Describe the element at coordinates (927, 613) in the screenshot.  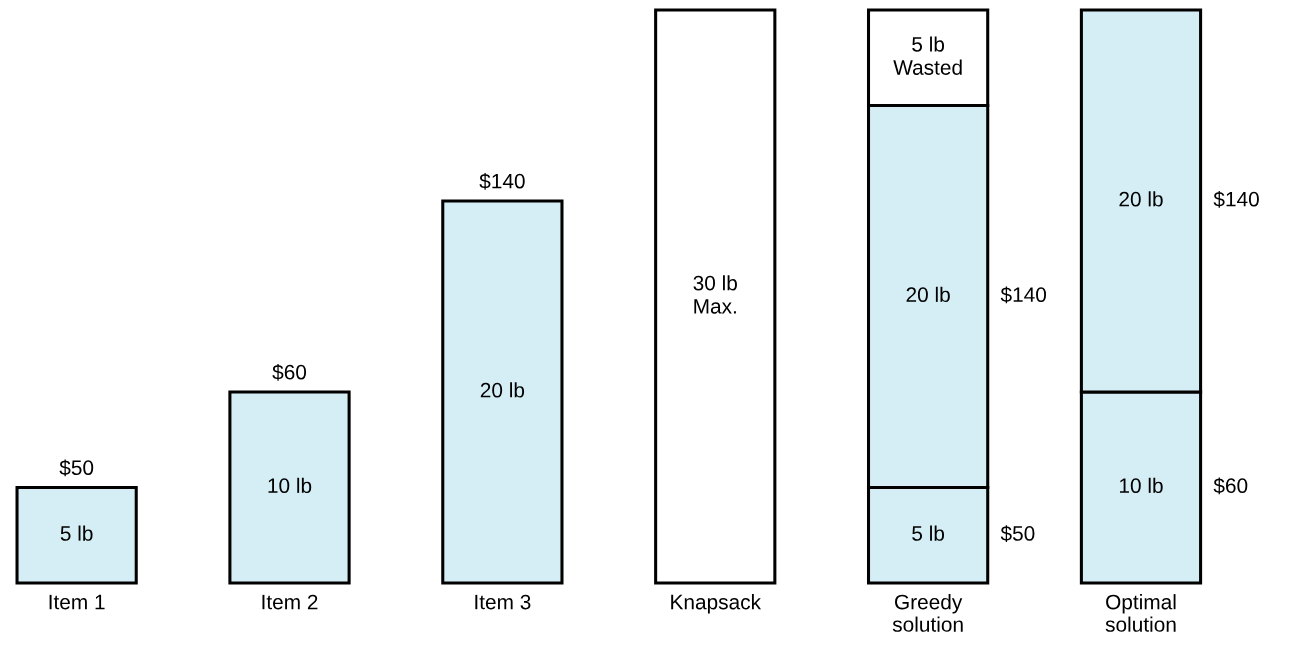
I see `x-tick-label: Greedy solution` at that location.